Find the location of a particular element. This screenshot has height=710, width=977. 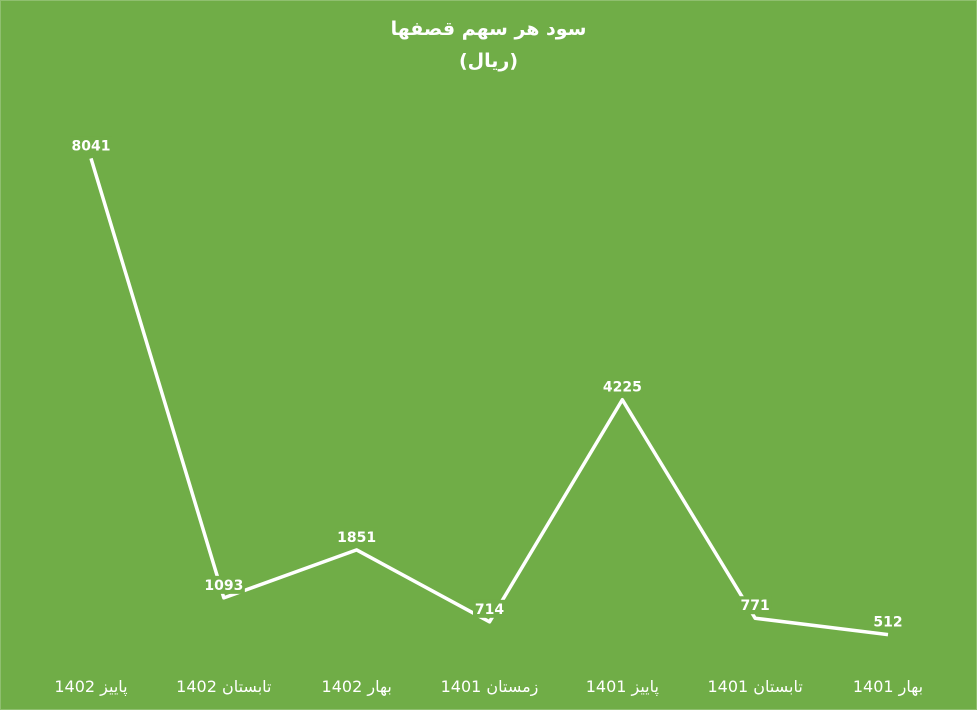

data-label: 8041 is located at coordinates (91, 146).